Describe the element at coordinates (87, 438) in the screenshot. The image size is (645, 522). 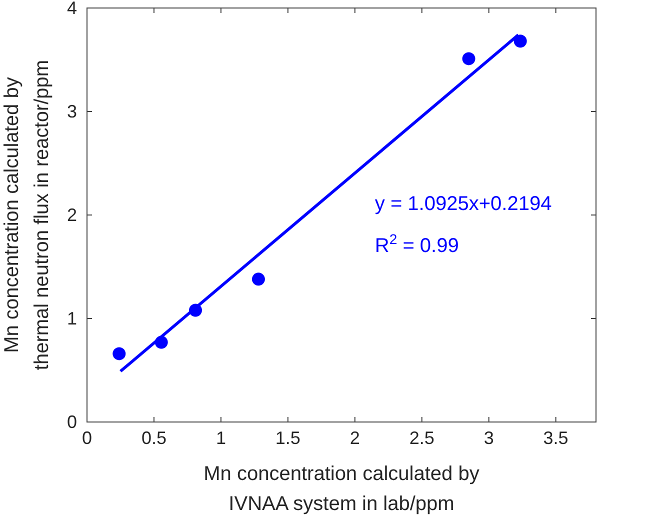
I see `x-tick-label: 0` at that location.